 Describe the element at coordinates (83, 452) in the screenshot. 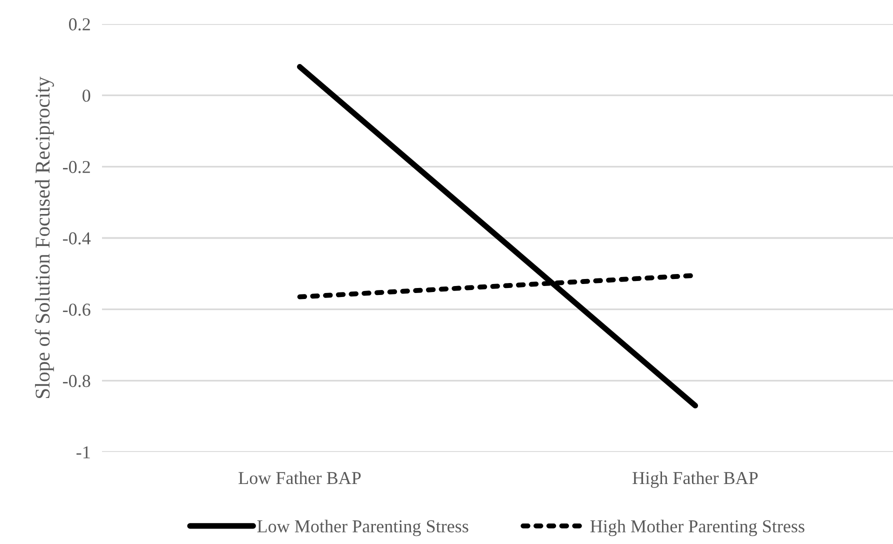

I see `y-tick-label: -1` at that location.